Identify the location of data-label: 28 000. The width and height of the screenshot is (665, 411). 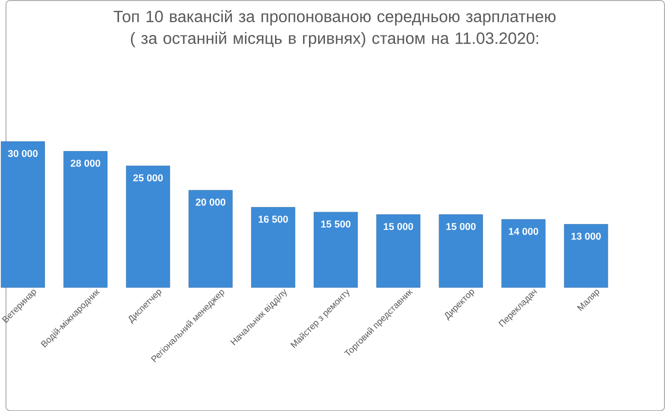
(85, 163).